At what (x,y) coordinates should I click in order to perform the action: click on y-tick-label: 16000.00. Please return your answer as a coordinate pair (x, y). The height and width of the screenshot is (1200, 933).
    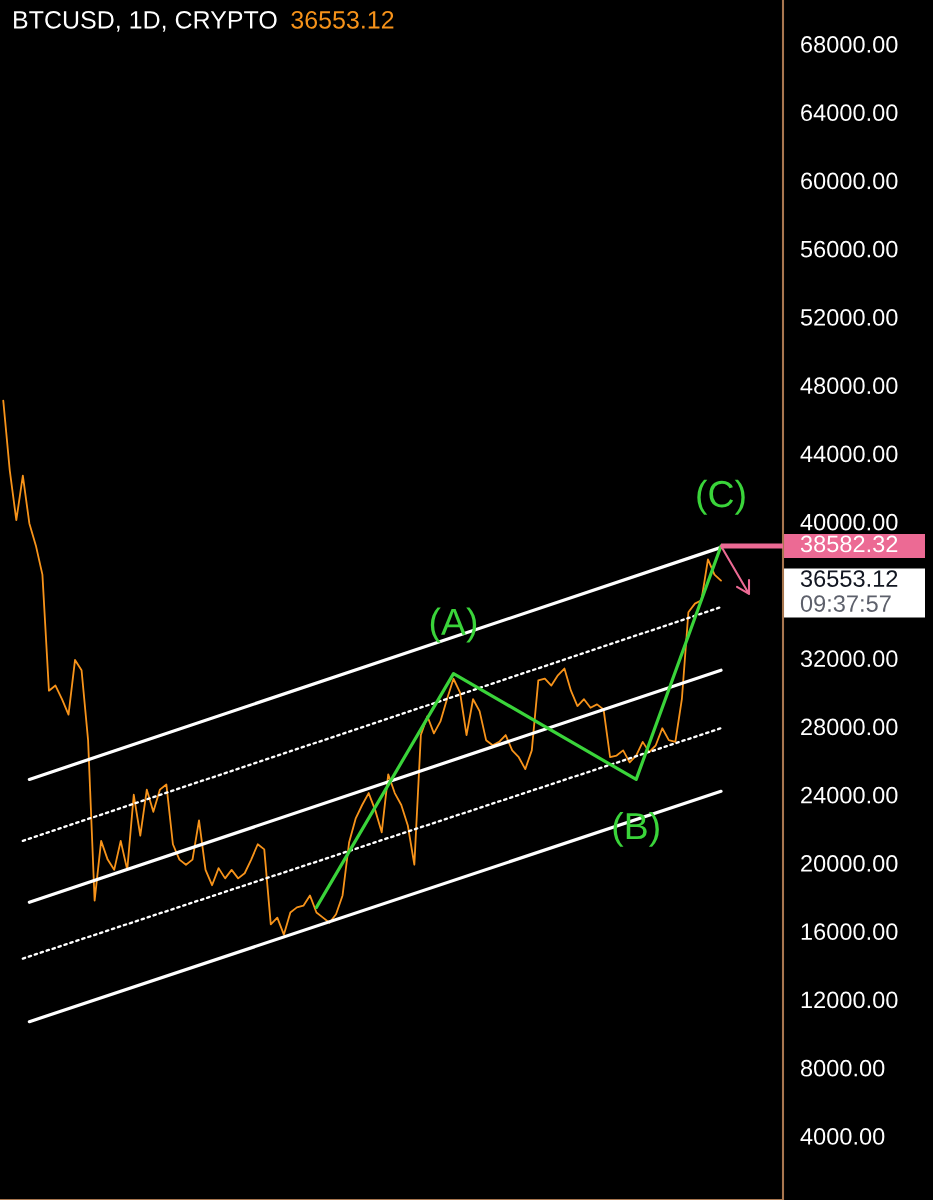
    Looking at the image, I should click on (849, 932).